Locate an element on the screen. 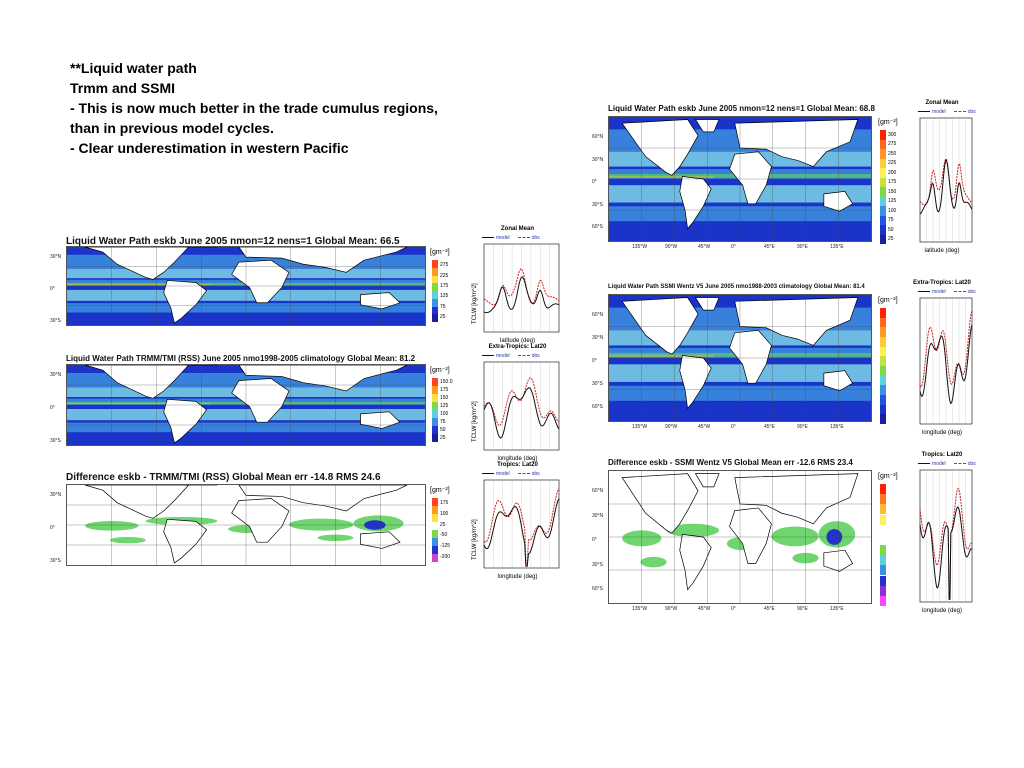  colorbar-tick-label: 150 is located at coordinates (444, 398).